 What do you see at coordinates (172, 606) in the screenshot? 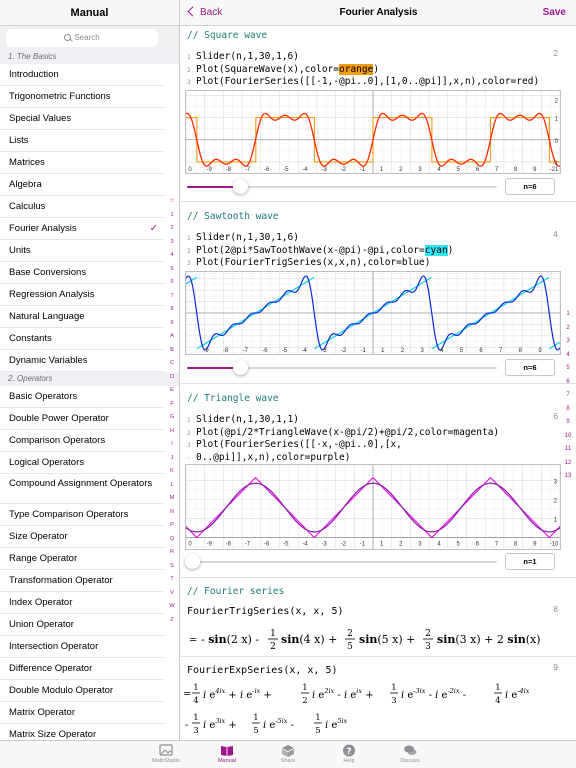
I see `index-letter: W` at bounding box center [172, 606].